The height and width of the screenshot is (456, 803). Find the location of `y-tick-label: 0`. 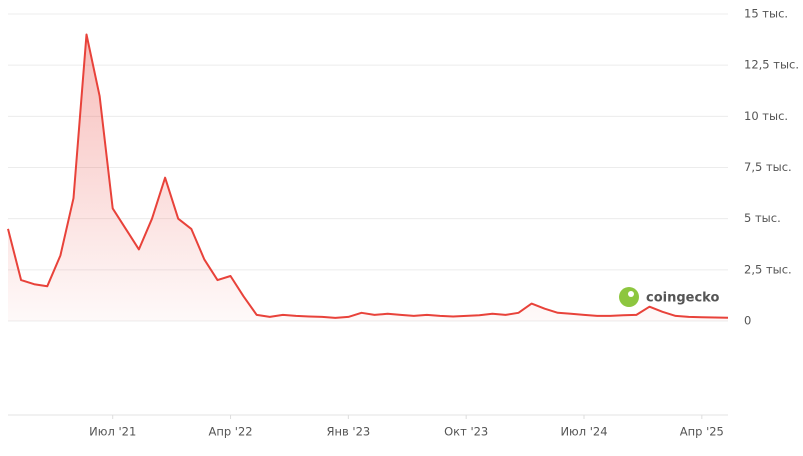

y-tick-label: 0 is located at coordinates (747, 321).